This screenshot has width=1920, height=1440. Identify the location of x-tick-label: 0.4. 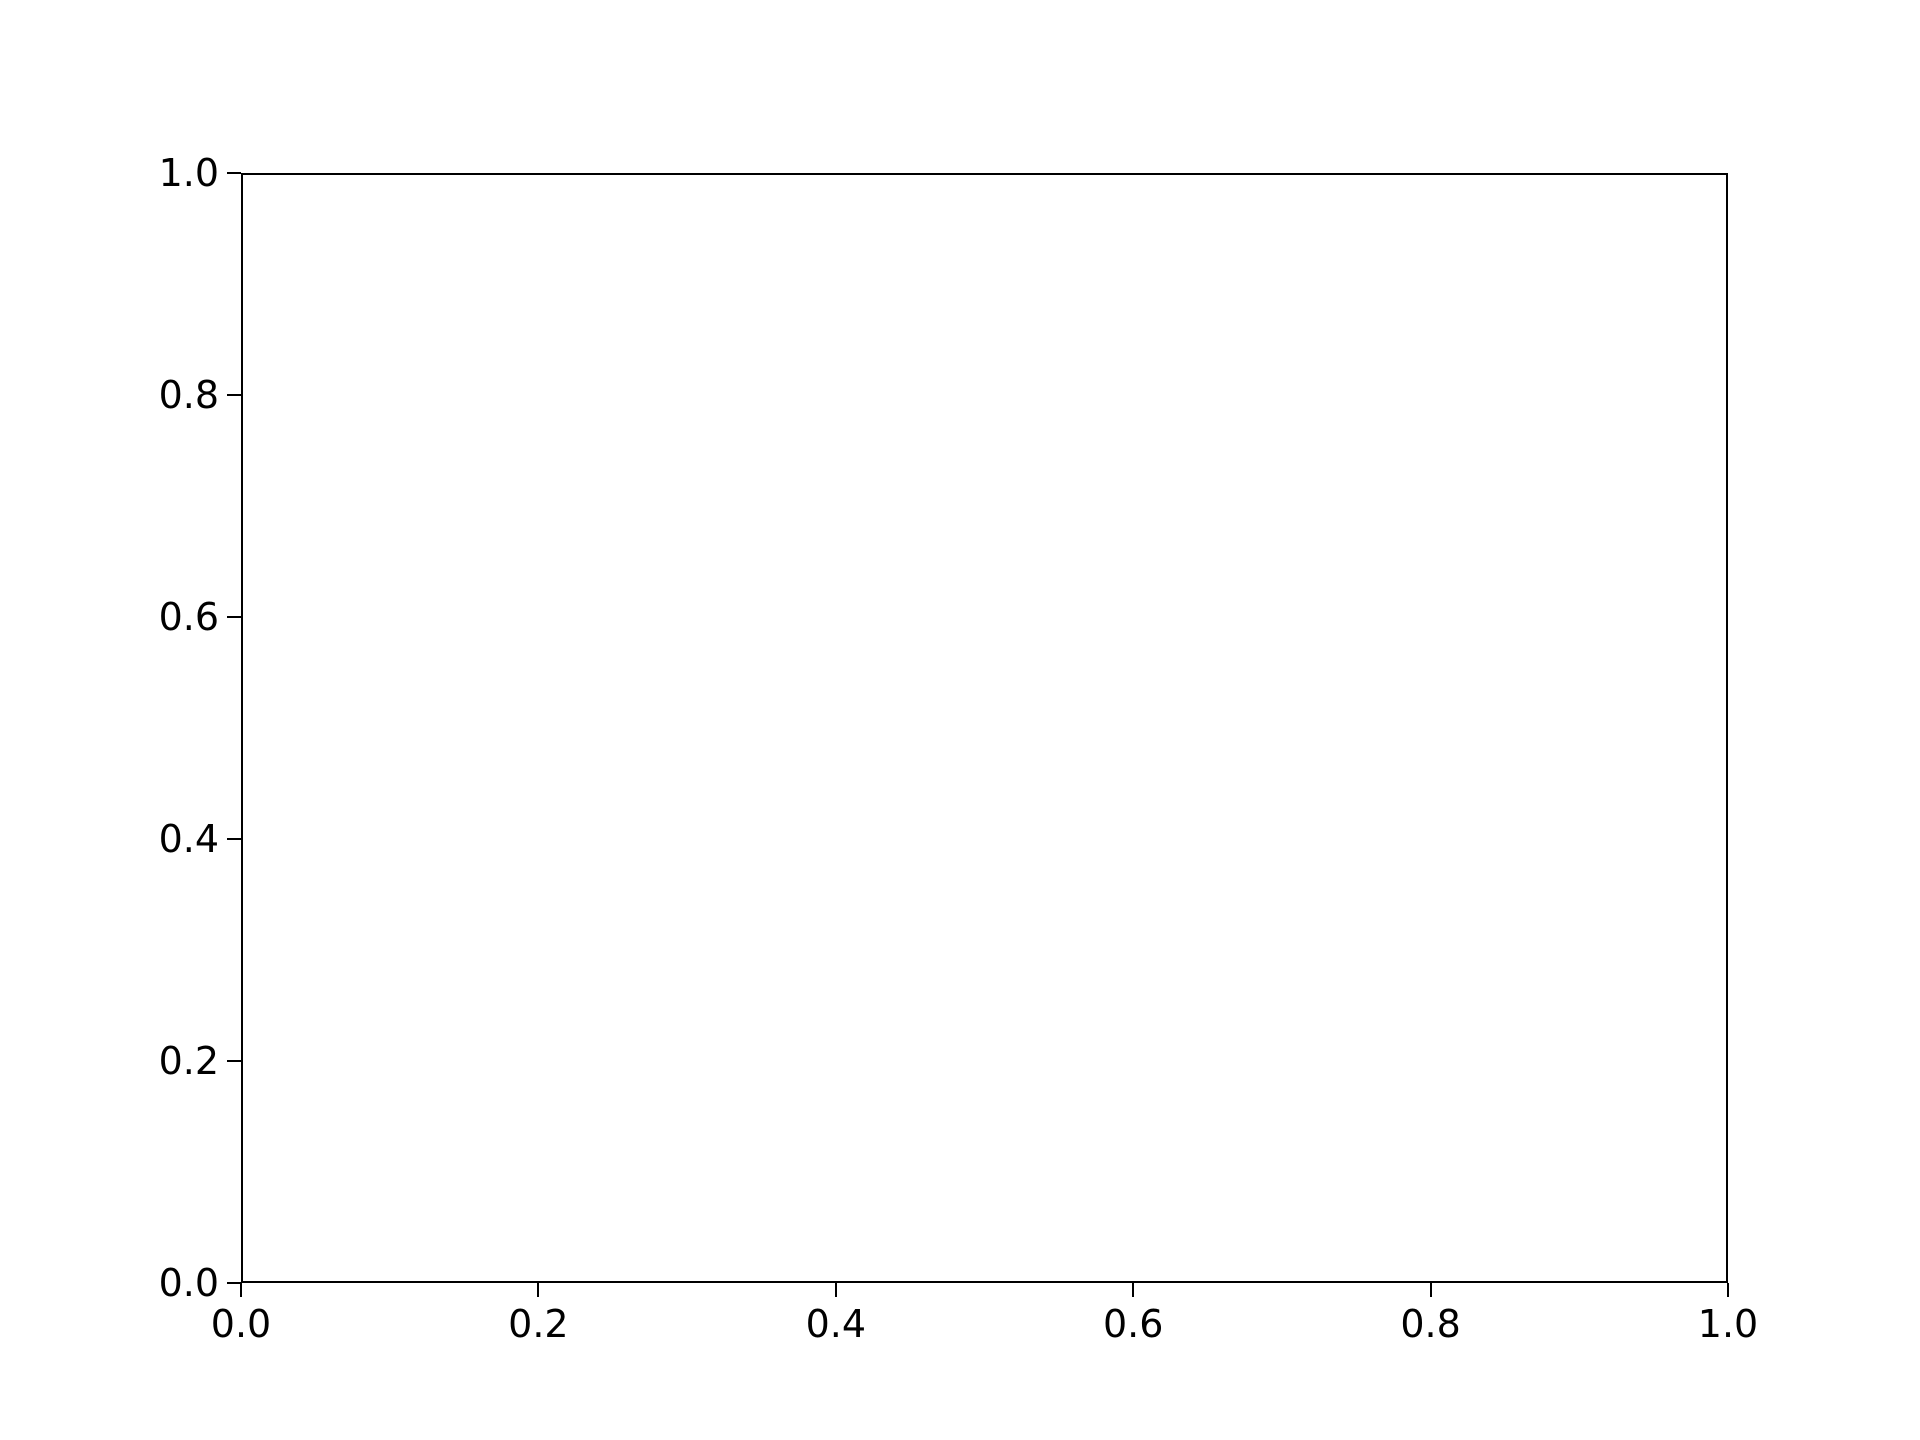
(836, 1324).